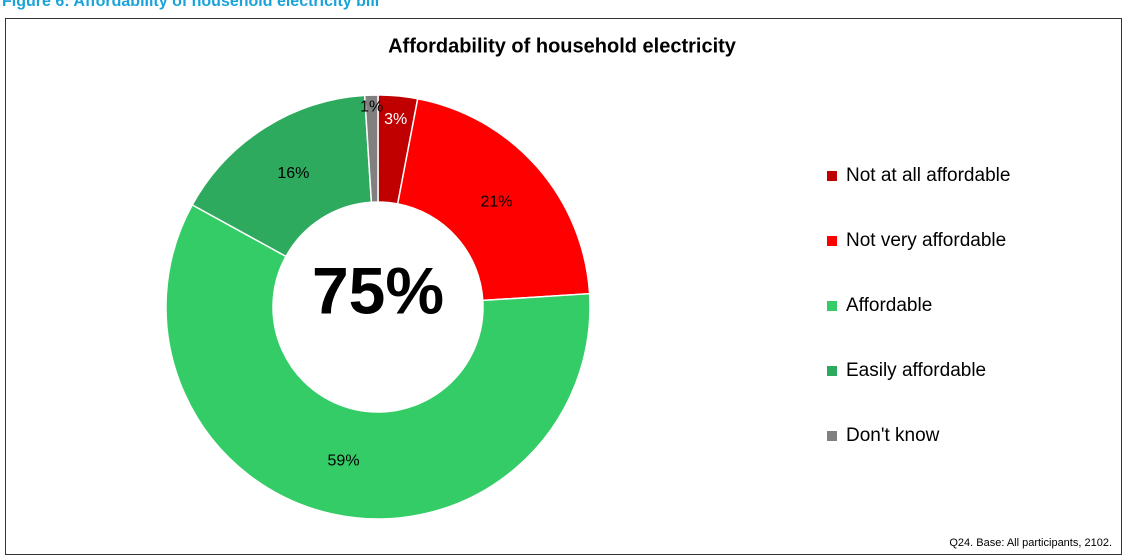  What do you see at coordinates (928, 175) in the screenshot?
I see `legend-label: Not at all affordable` at bounding box center [928, 175].